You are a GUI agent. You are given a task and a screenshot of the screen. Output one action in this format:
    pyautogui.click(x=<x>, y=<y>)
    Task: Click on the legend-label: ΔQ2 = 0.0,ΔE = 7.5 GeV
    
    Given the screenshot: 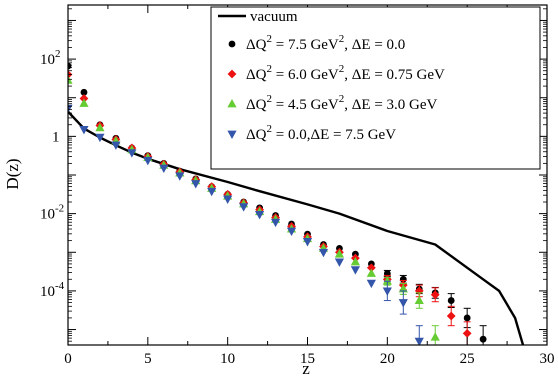 What is the action you would take?
    pyautogui.click(x=321, y=133)
    